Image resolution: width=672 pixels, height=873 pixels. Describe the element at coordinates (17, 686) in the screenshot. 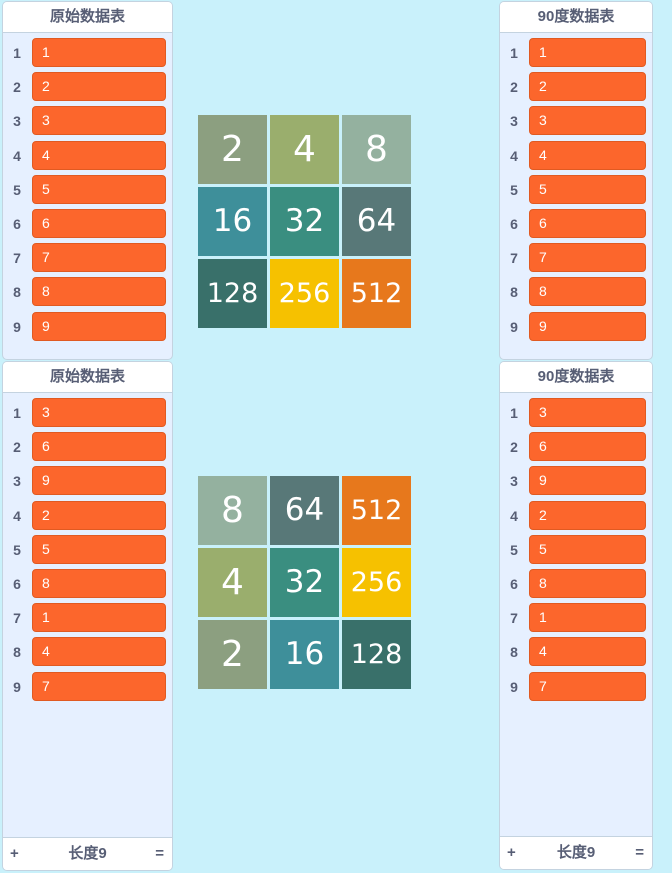

I see `list-item-index: 9` at that location.